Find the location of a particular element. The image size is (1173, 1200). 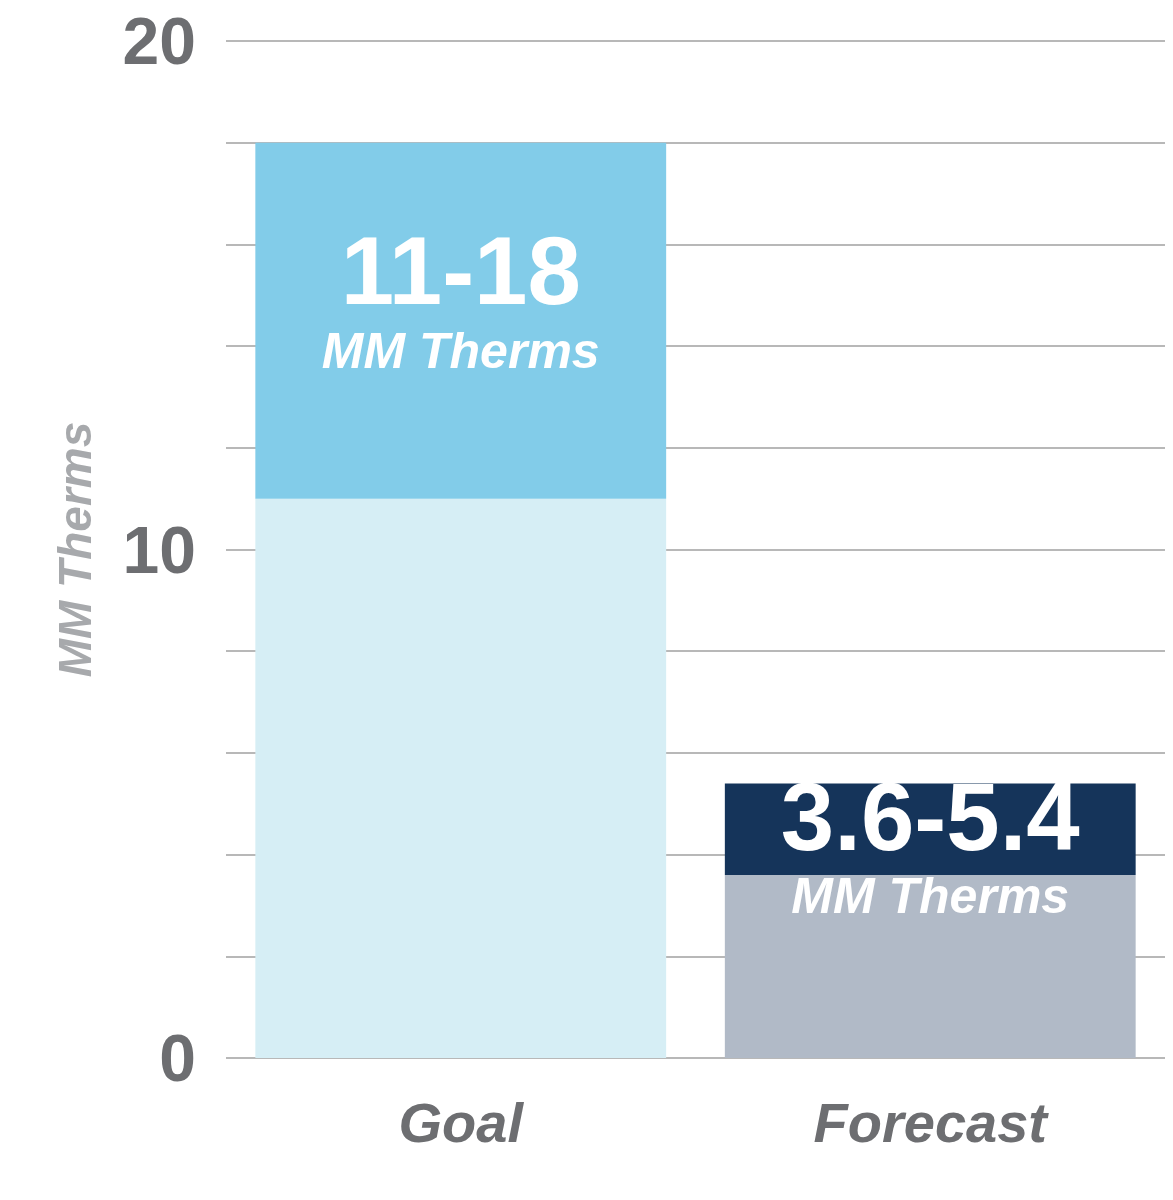

y-tick-label: 10 is located at coordinates (159, 549).